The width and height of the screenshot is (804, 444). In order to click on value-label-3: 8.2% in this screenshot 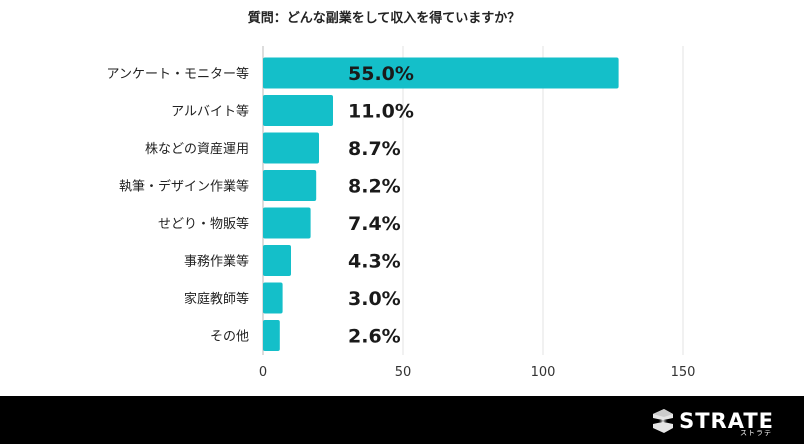, I will do `click(374, 187)`.